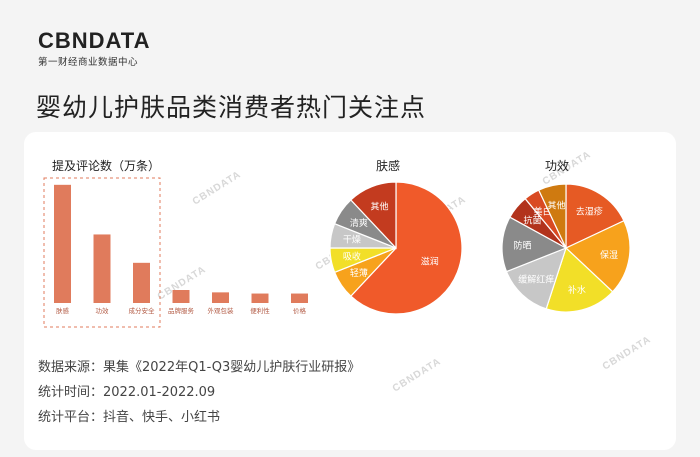 The height and width of the screenshot is (457, 700). Describe the element at coordinates (589, 211) in the screenshot. I see `pie2-label-0: 去湿疹` at that location.